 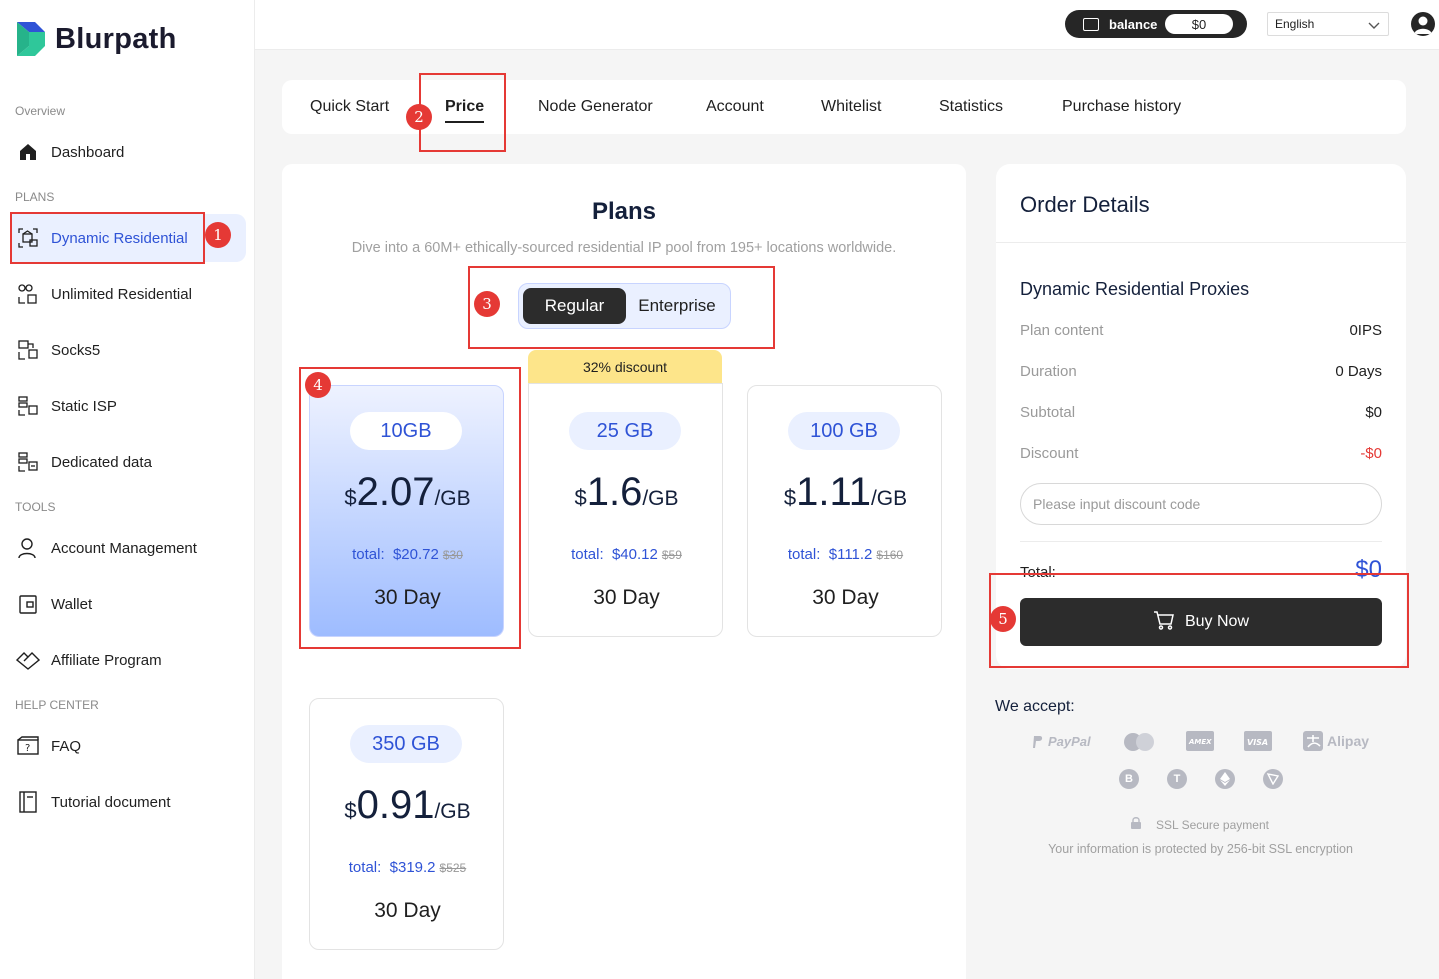 I want to click on plan-price: $1.6/GB, so click(x=626, y=492).